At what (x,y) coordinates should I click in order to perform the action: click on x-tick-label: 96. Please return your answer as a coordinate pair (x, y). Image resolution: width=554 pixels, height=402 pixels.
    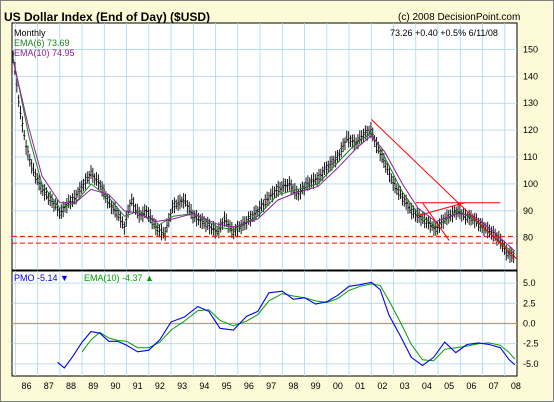
    Looking at the image, I should click on (249, 386).